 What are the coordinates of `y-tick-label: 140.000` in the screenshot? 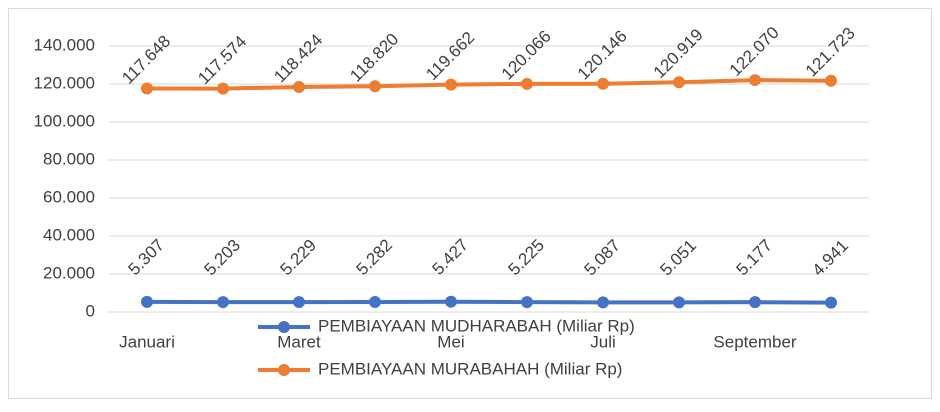 It's located at (64, 44).